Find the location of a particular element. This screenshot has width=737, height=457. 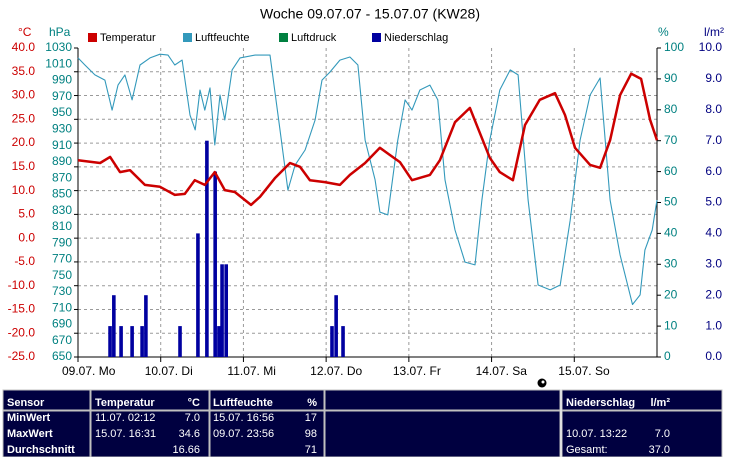

y2-tick-label: 790 is located at coordinates (62, 242).